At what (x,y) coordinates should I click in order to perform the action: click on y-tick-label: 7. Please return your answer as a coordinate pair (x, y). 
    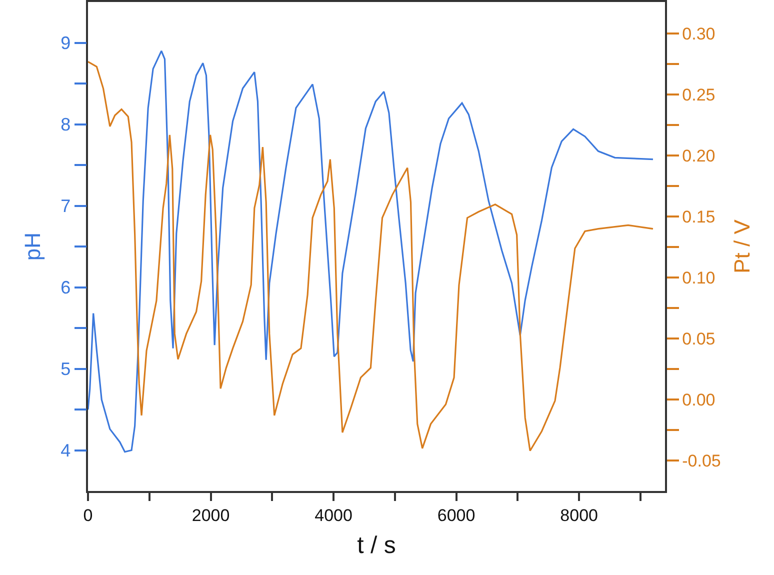
    Looking at the image, I should click on (65, 206).